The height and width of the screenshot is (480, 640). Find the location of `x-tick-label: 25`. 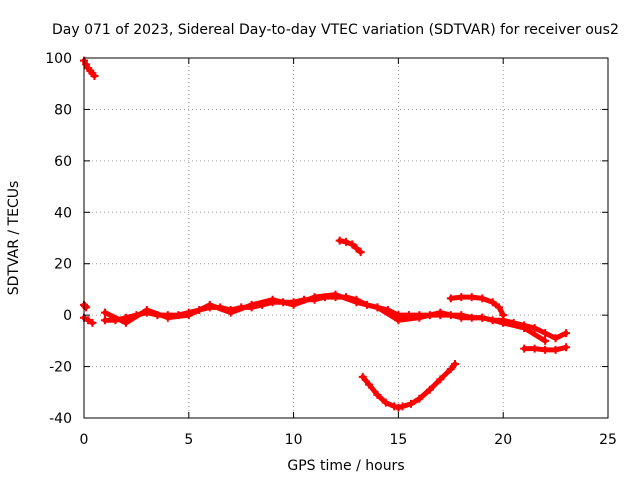

x-tick-label: 25 is located at coordinates (608, 440).